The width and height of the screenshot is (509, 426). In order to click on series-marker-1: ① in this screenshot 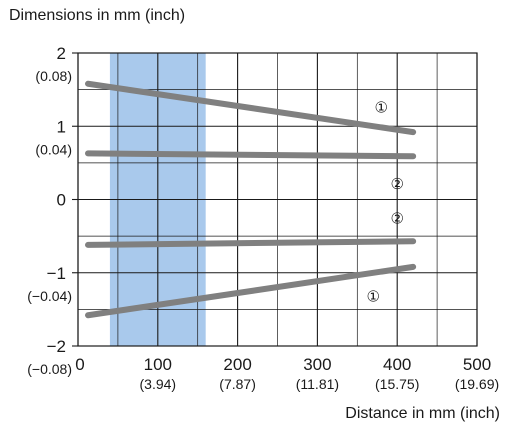, I will do `click(381, 108)`.